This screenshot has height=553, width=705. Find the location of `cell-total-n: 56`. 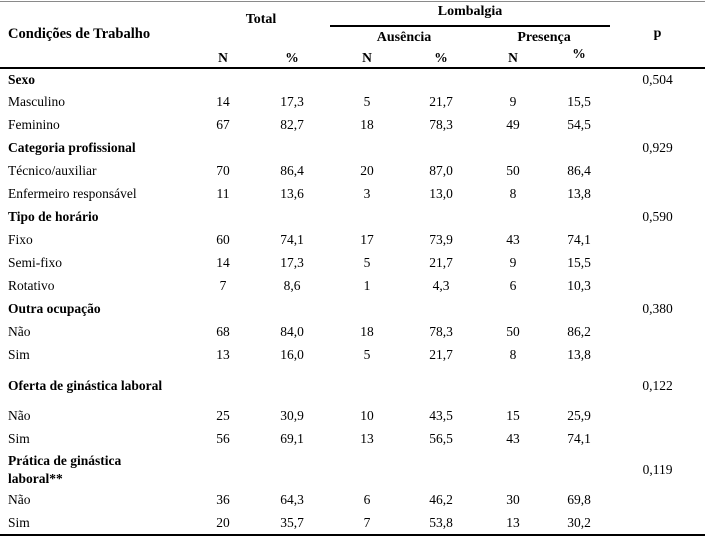

cell-total-n: 56 is located at coordinates (223, 438).